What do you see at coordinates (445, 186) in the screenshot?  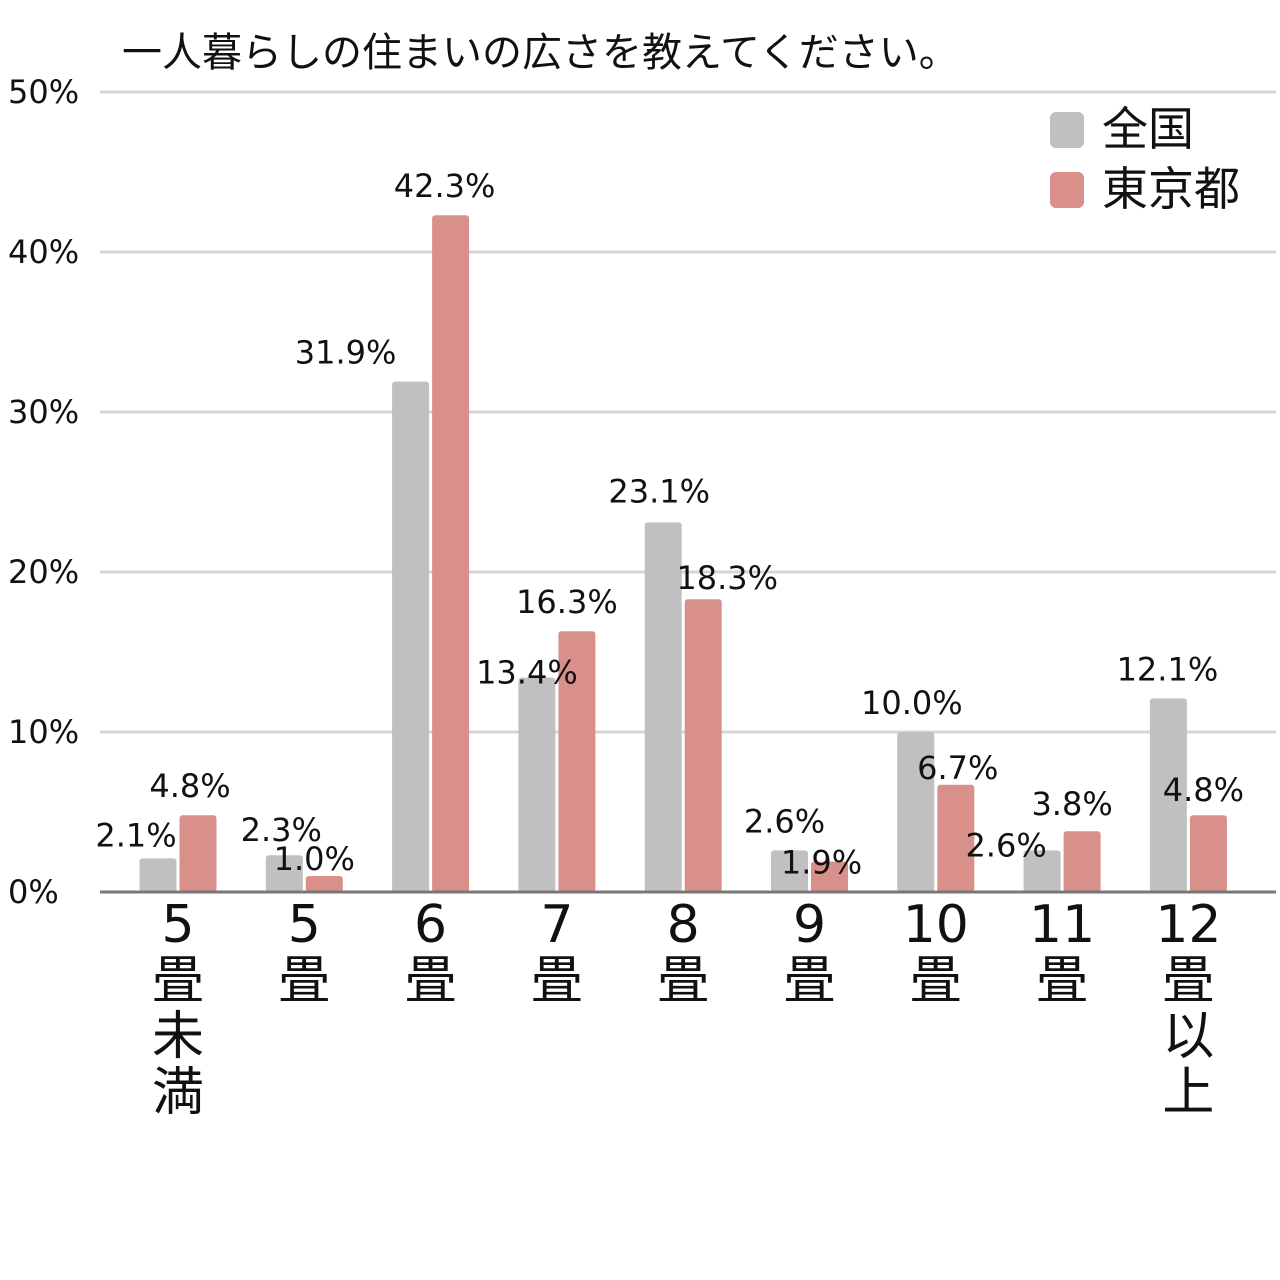 I see `data-label-tokyo-3: 42.3%` at bounding box center [445, 186].